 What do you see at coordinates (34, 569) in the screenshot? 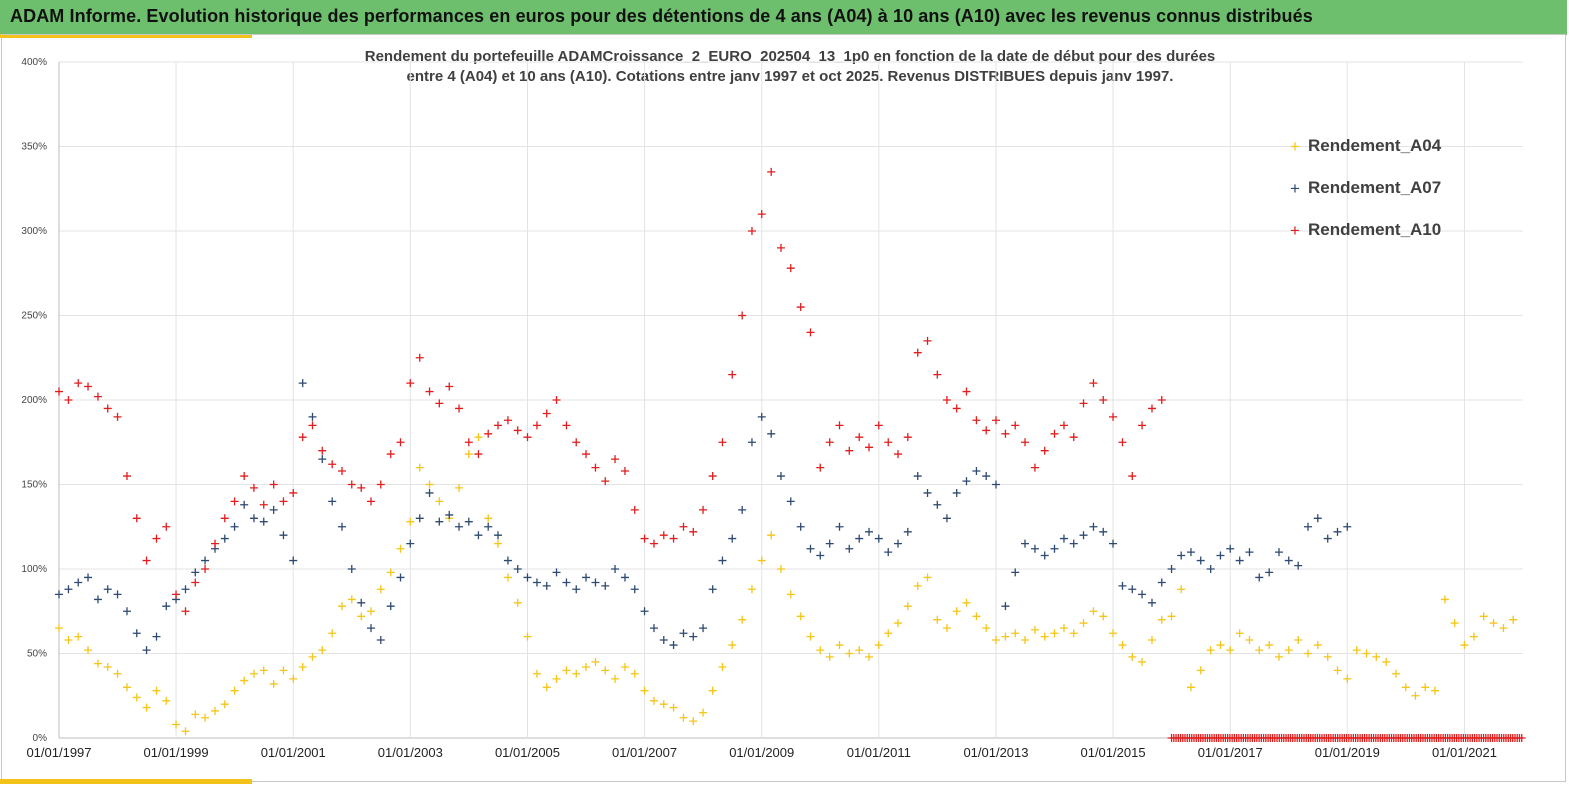
I see `y-tick-label: 100%` at bounding box center [34, 569].